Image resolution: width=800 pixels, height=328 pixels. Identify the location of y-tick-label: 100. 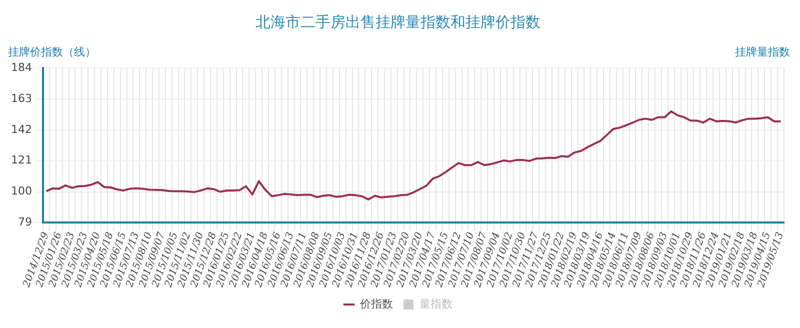
(21, 191).